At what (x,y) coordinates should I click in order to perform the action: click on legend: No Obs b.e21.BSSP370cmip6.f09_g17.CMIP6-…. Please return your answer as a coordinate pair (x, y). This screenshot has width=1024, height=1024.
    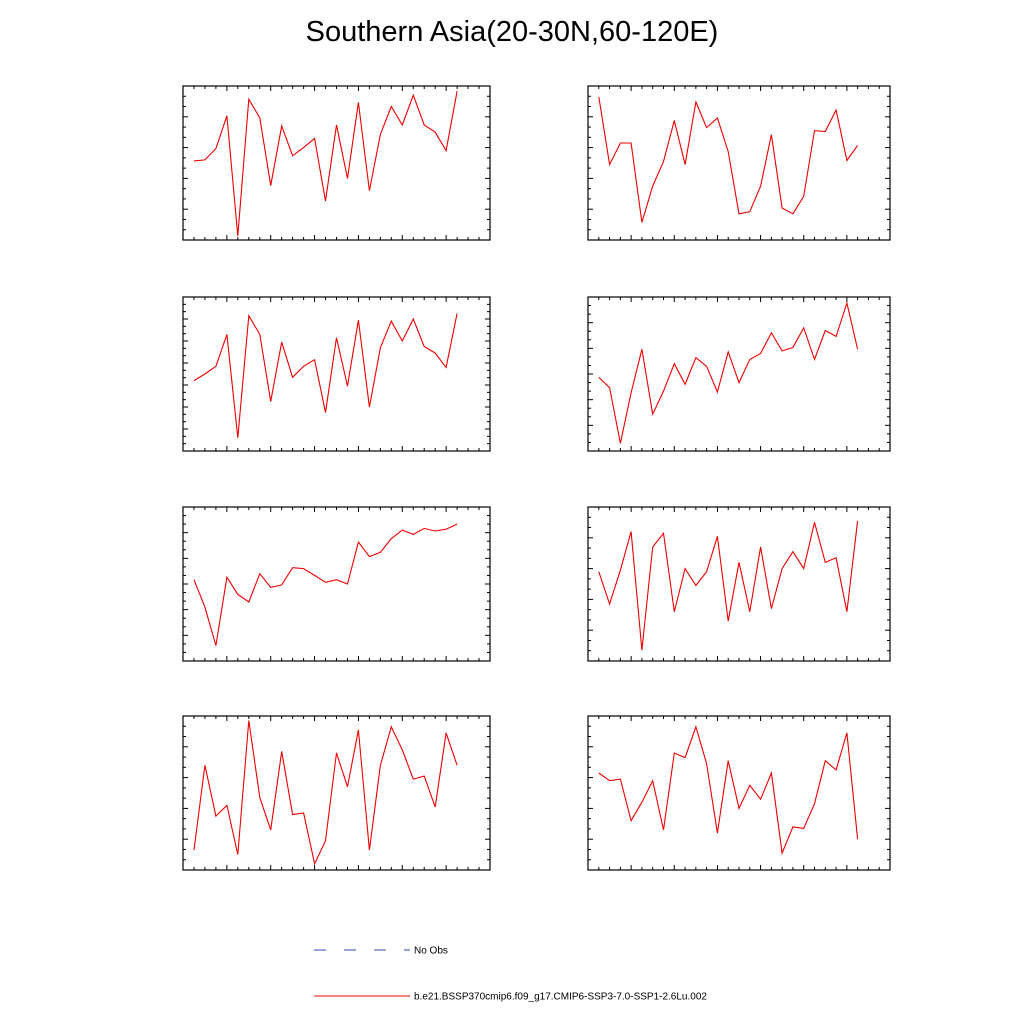
    Looking at the image, I should click on (510, 974).